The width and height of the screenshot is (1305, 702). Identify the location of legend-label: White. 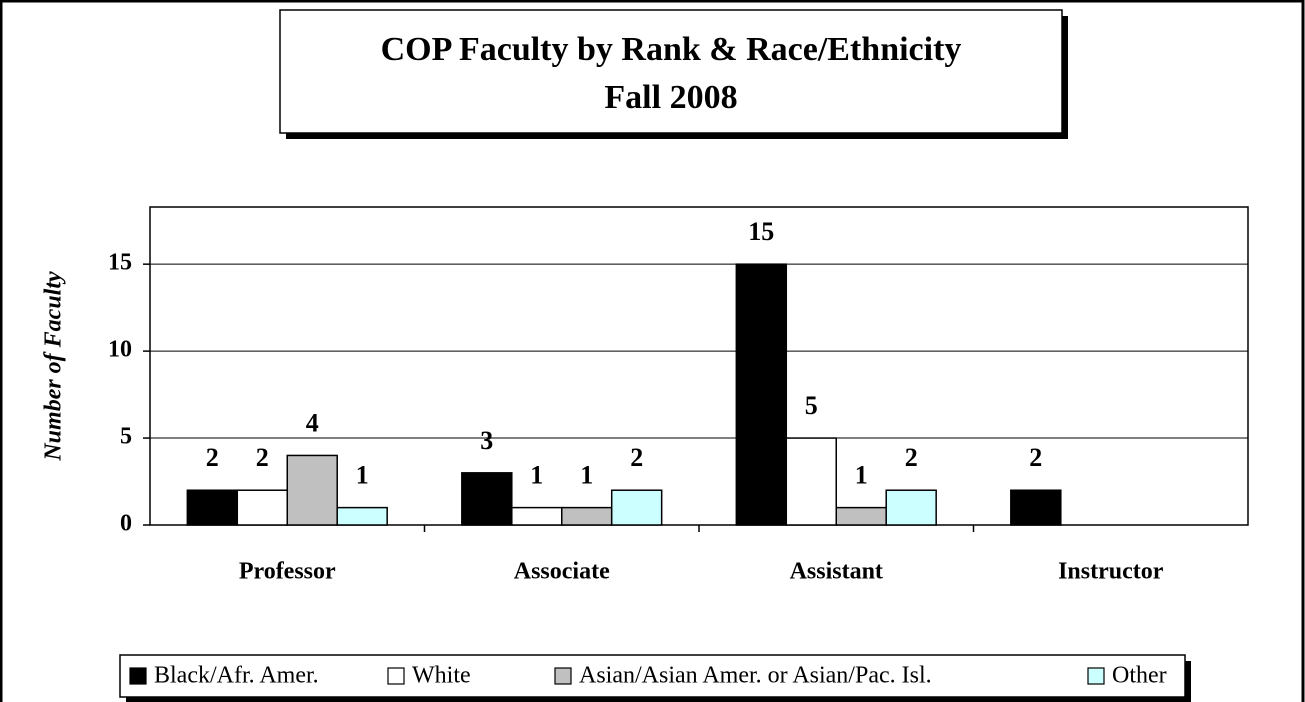
(441, 676).